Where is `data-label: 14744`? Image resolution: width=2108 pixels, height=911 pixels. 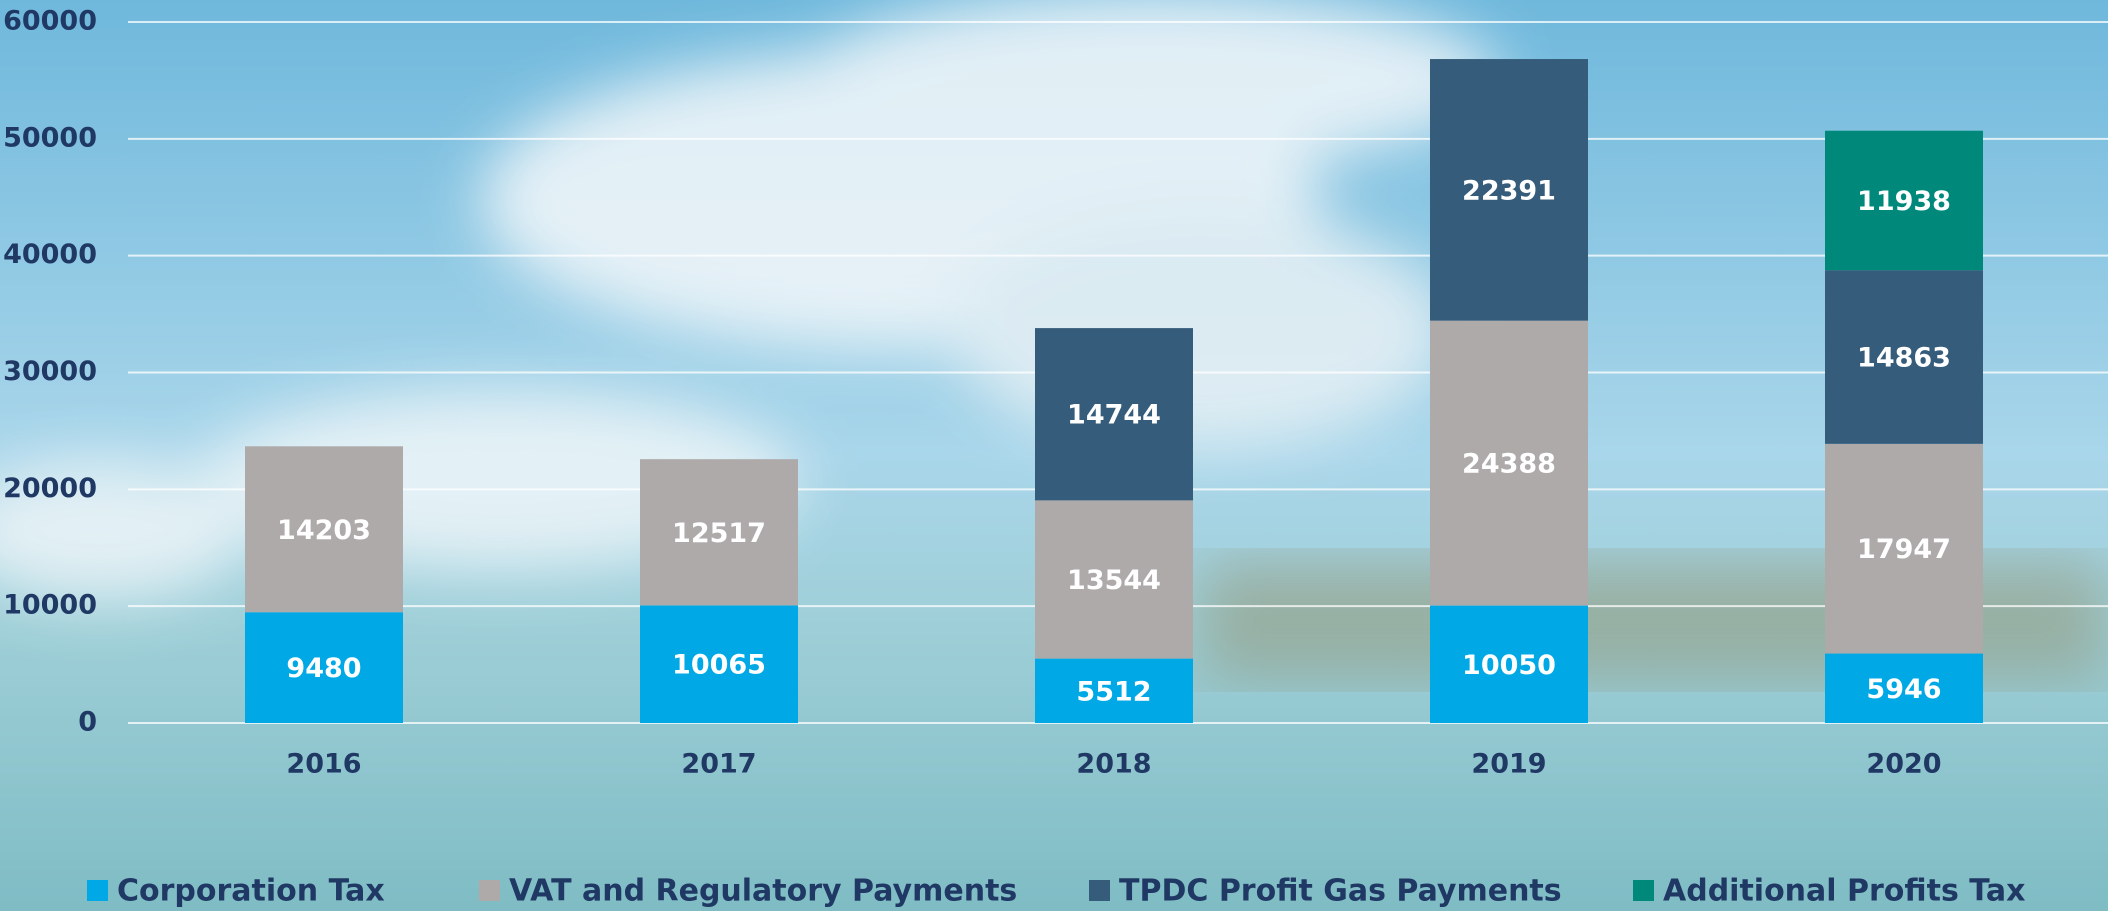
data-label: 14744 is located at coordinates (1114, 415).